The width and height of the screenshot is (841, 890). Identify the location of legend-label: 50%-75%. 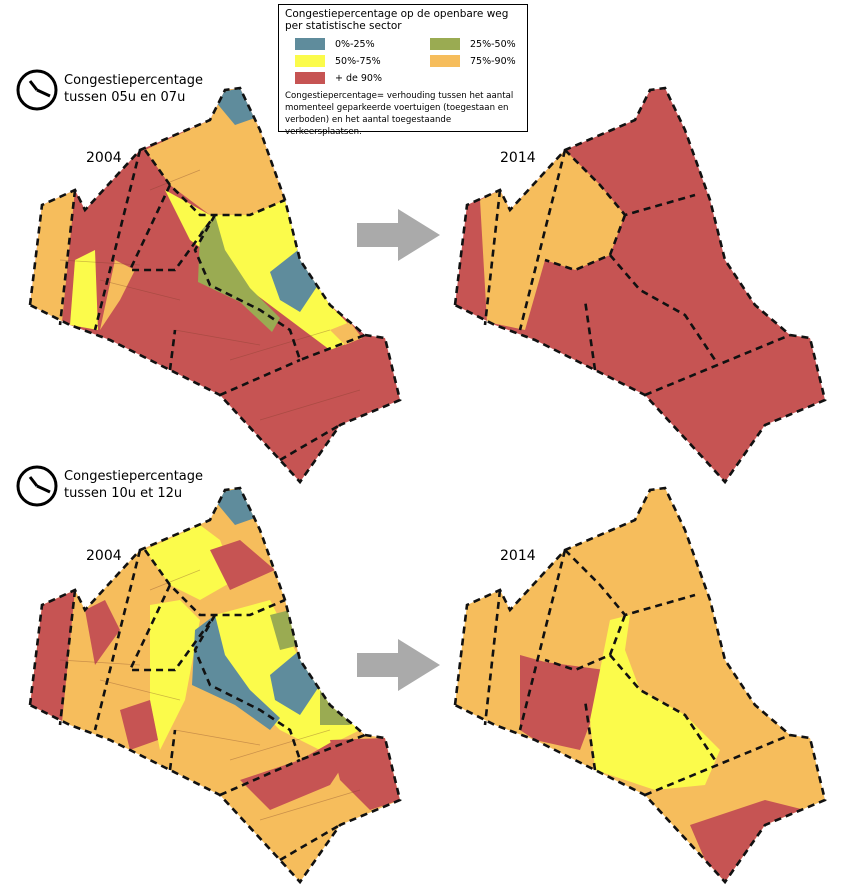
(358, 61).